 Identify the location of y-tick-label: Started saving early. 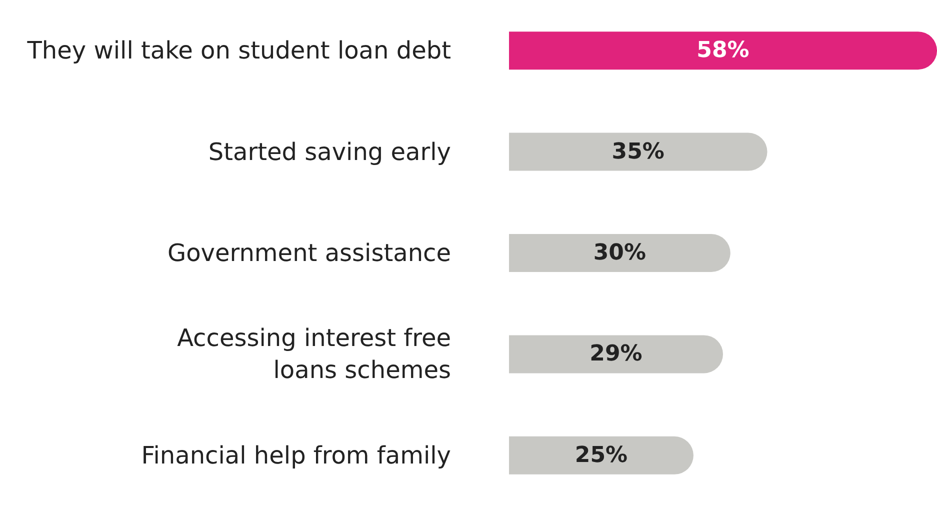
(329, 152).